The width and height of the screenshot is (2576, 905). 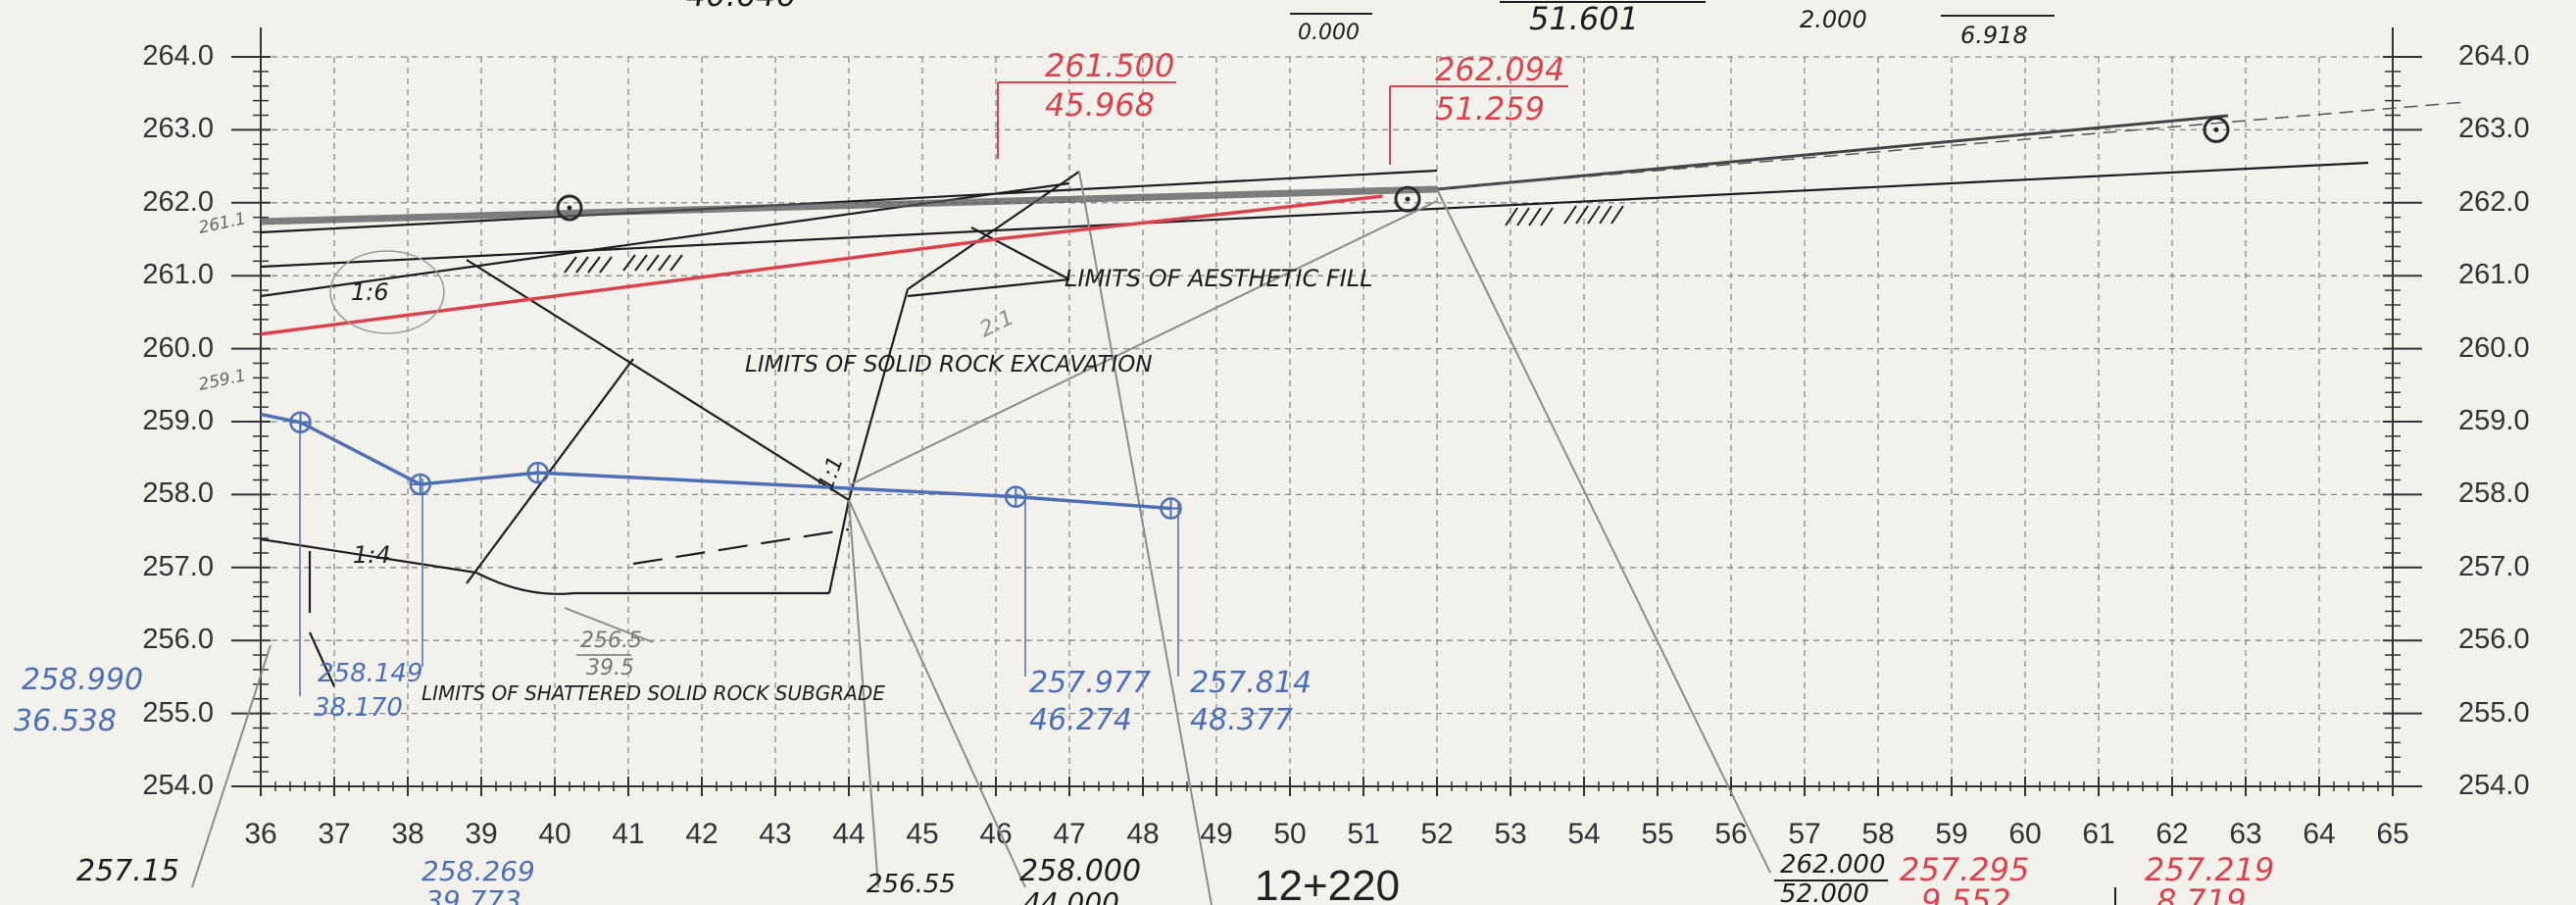 I want to click on x-tick-label: 57, so click(x=1804, y=834).